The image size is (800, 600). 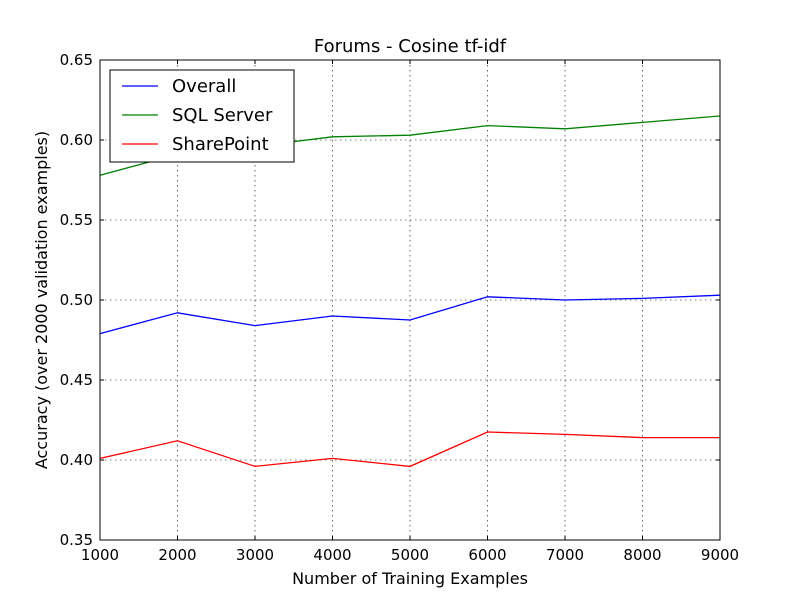 I want to click on y-tick-label: 0.45, so click(x=76, y=380).